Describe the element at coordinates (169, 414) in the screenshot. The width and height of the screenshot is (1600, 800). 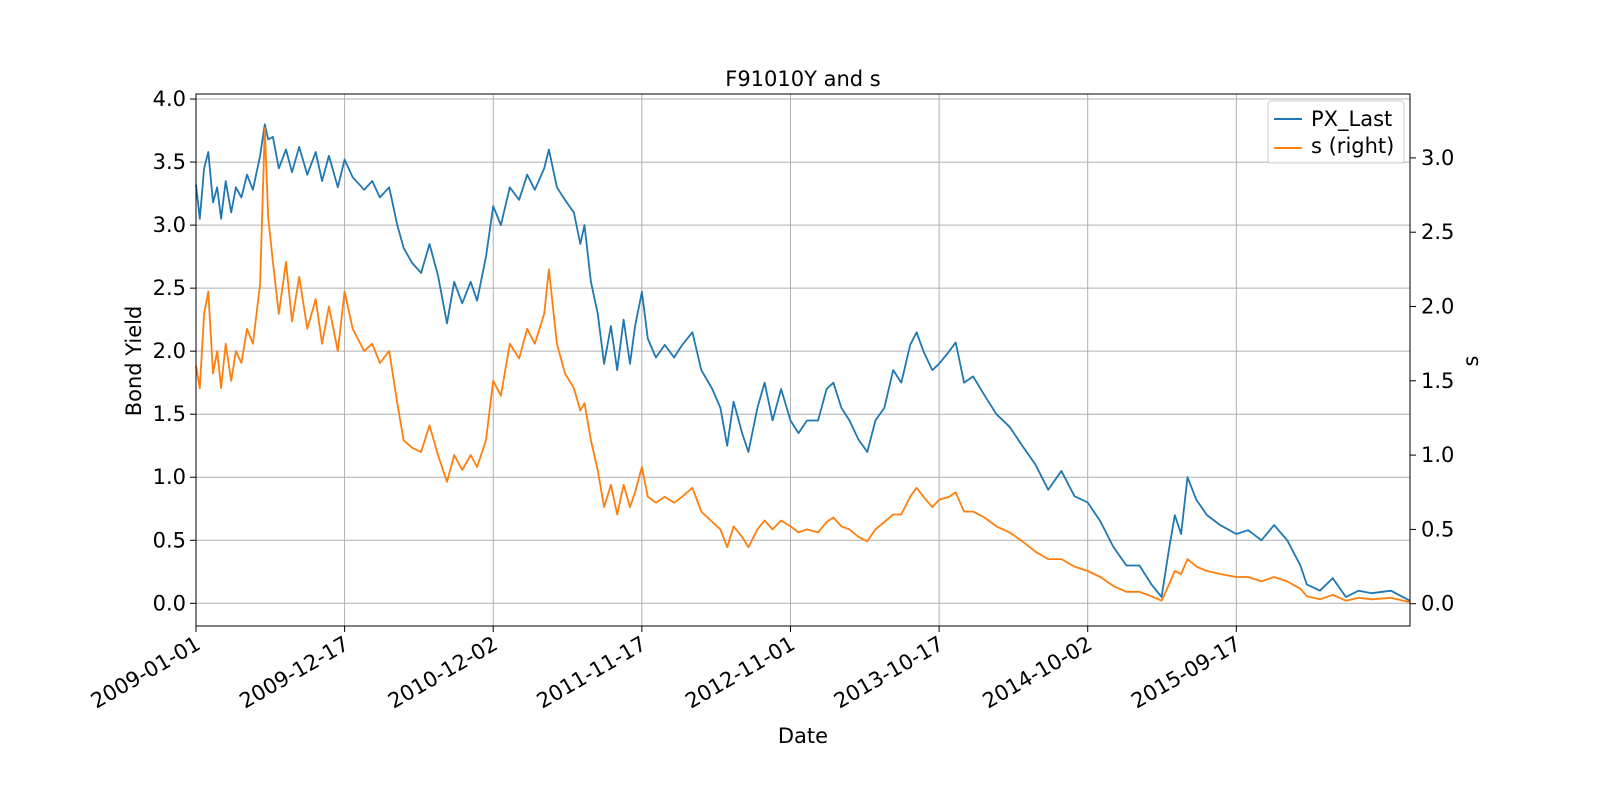
I see `y-left-tick-label: 1.5` at that location.